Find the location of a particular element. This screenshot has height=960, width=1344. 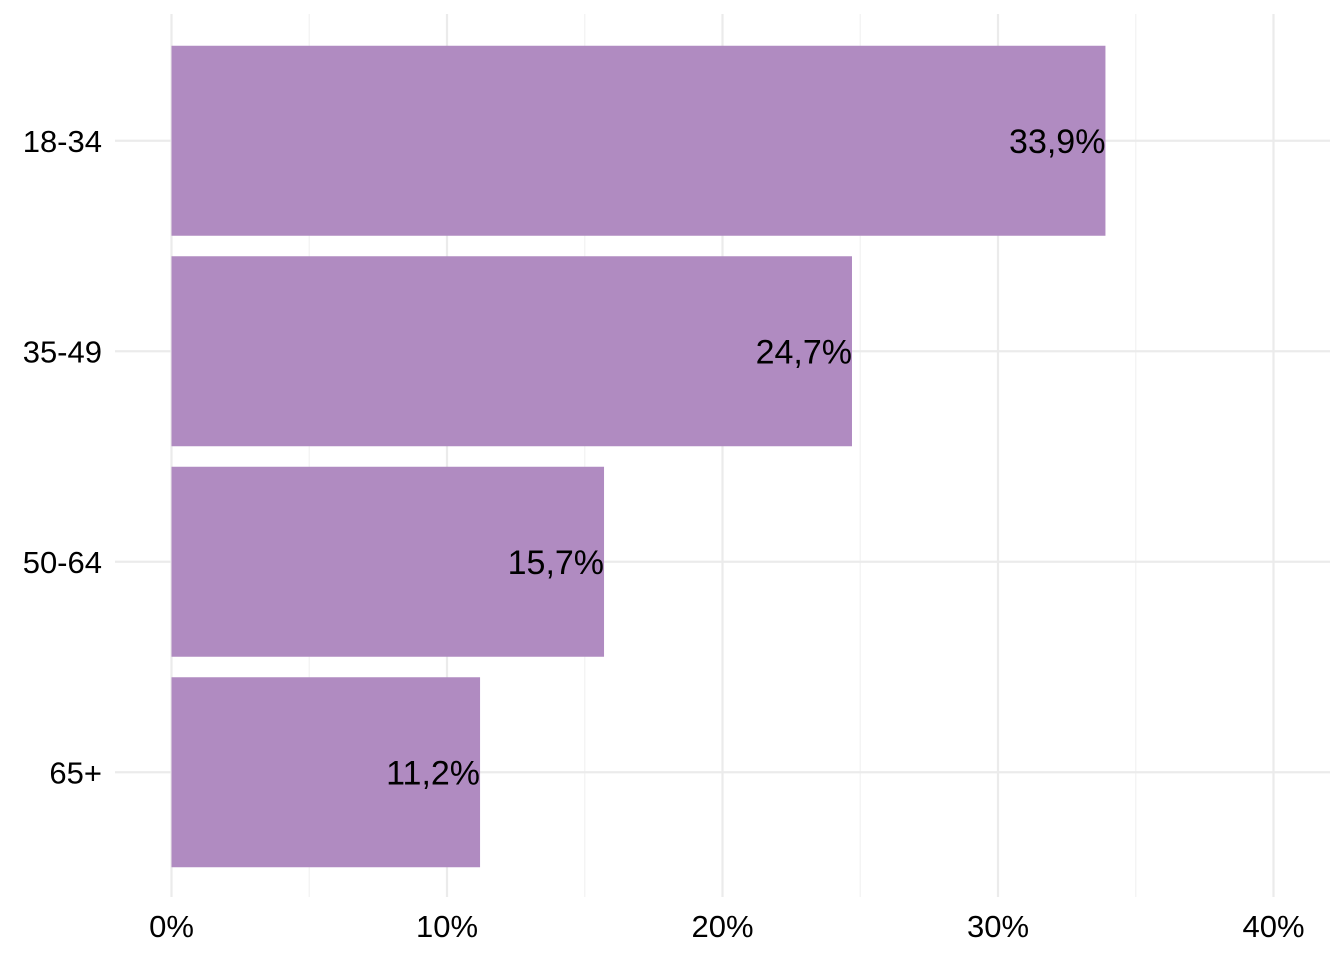

x-tick-label: 40% is located at coordinates (1273, 926).